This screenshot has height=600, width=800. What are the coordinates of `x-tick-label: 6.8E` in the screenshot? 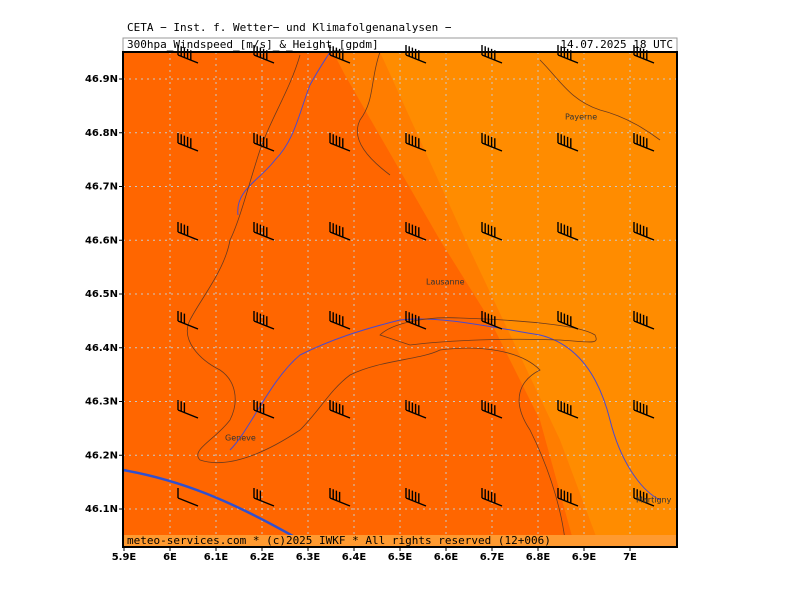 It's located at (538, 557).